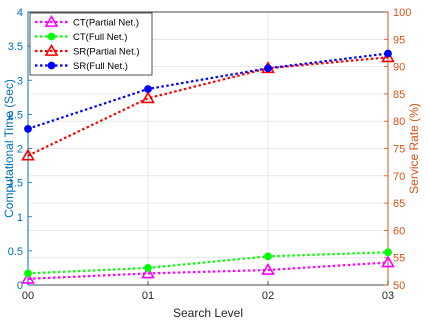 This screenshot has width=428, height=323. I want to click on legend-label: CT(Partial Net.), so click(106, 23).